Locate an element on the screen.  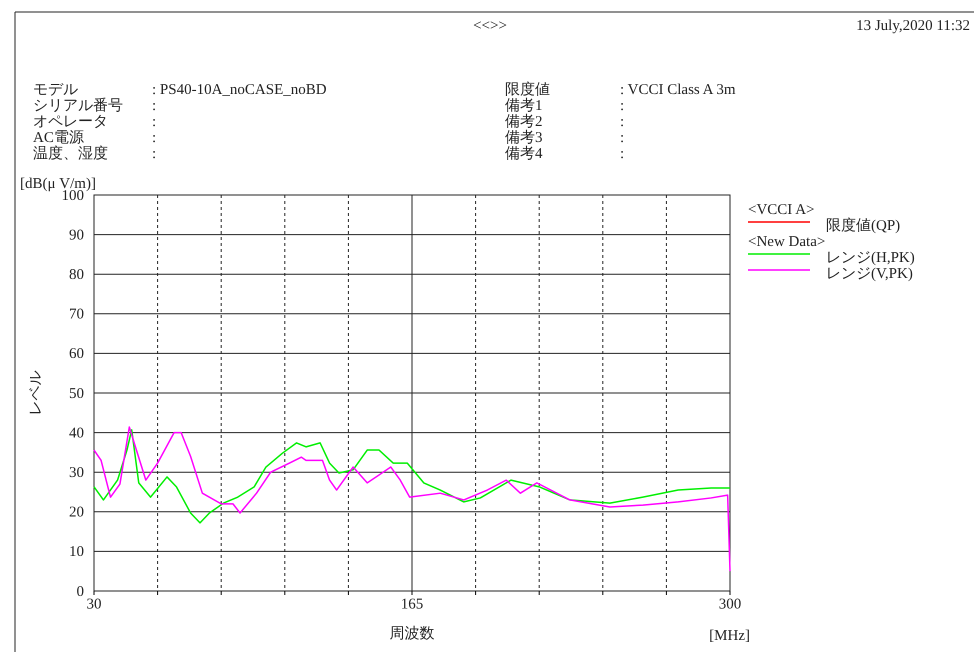
text: [MHz] is located at coordinates (729, 636).